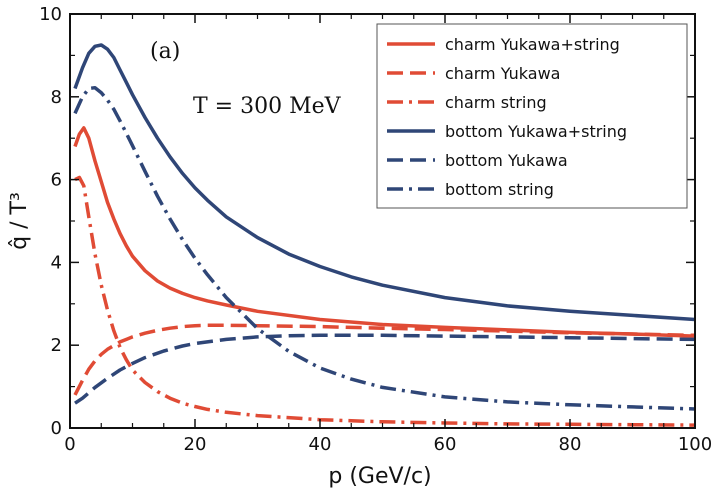  I want to click on x-tick-label: 100, so click(695, 444).